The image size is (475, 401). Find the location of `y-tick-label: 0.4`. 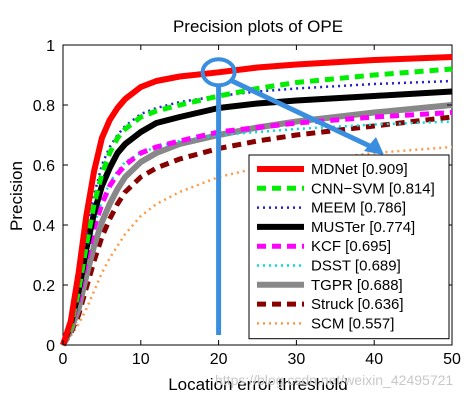

y-tick-label: 0.4 is located at coordinates (44, 226).